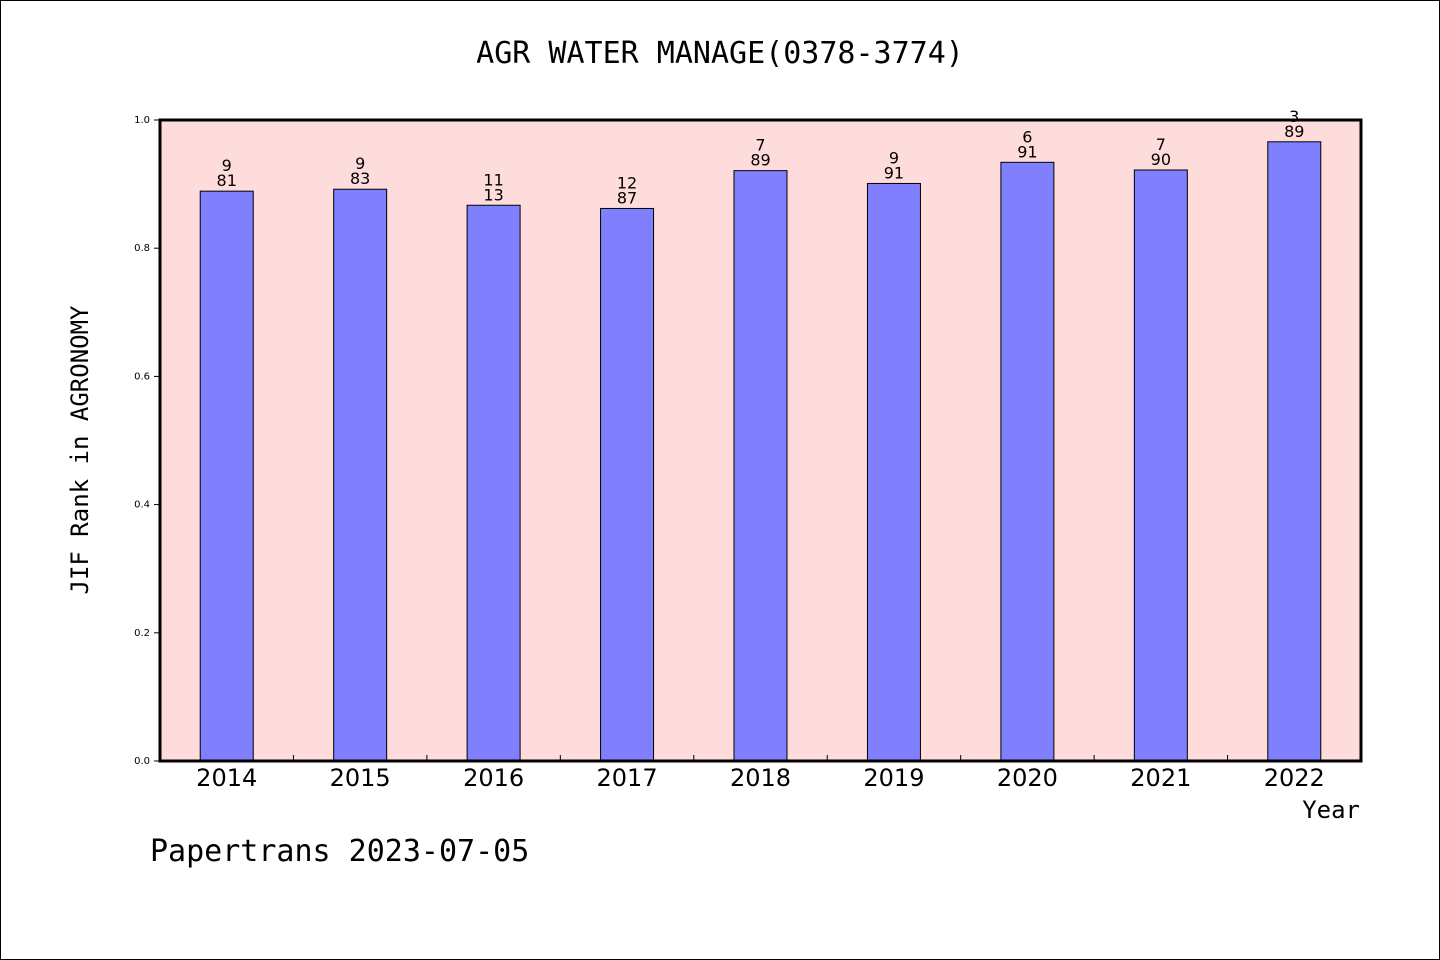 This screenshot has height=960, width=1440. Describe the element at coordinates (1161, 159) in the screenshot. I see `bar-total-label: 90` at that location.